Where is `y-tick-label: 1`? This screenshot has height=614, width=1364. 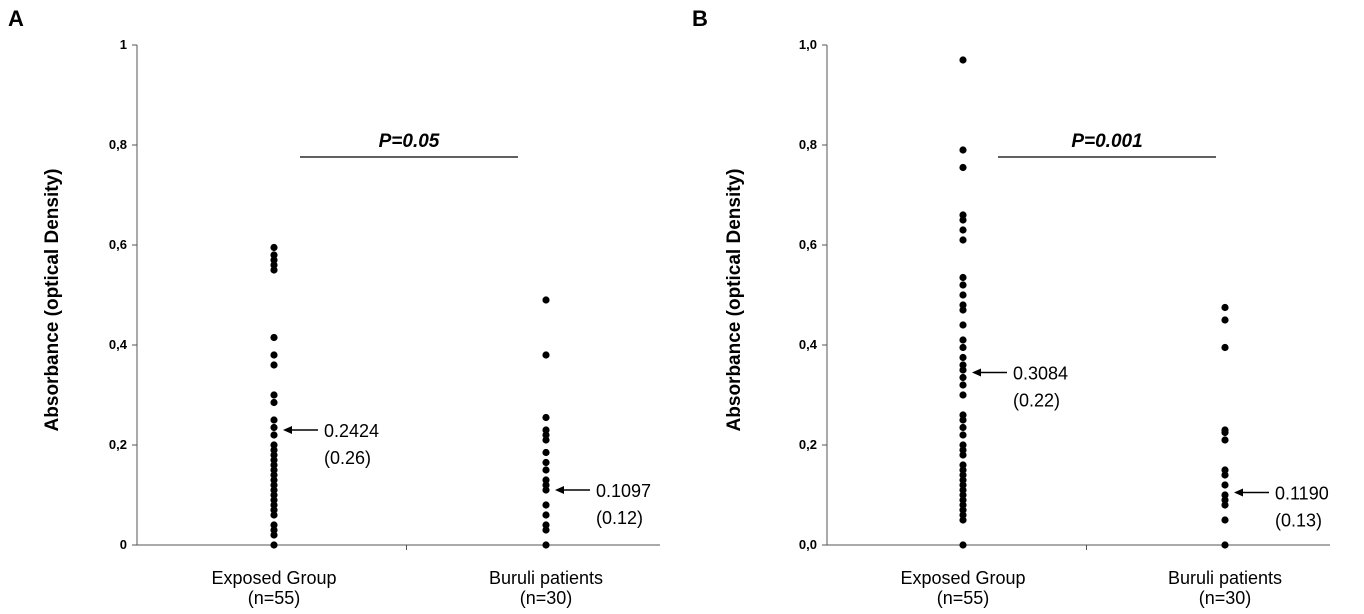
y-tick-label: 1 is located at coordinates (123, 44).